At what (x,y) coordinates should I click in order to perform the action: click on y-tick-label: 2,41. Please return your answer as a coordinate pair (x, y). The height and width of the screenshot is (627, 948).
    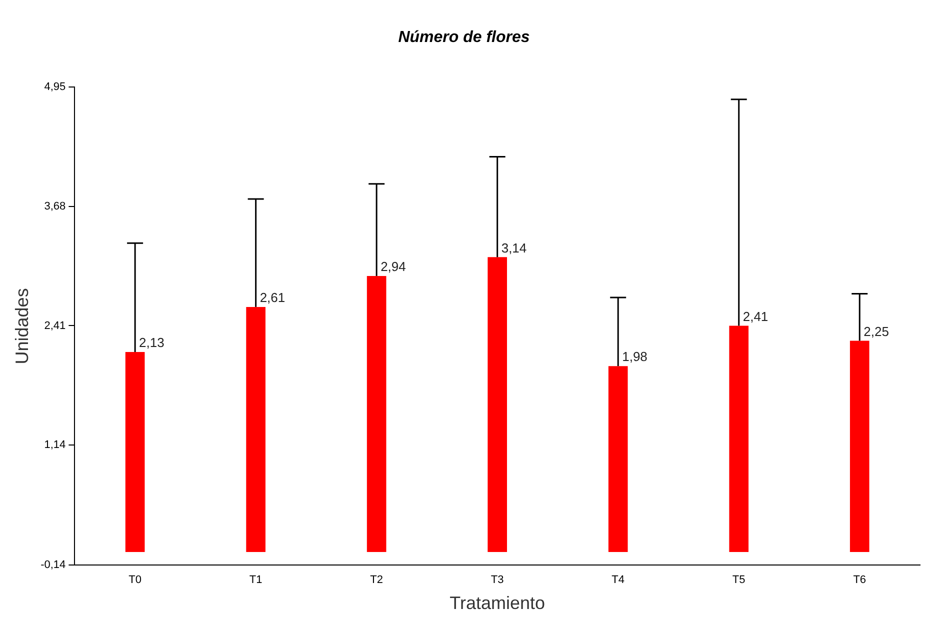
    Looking at the image, I should click on (55, 326).